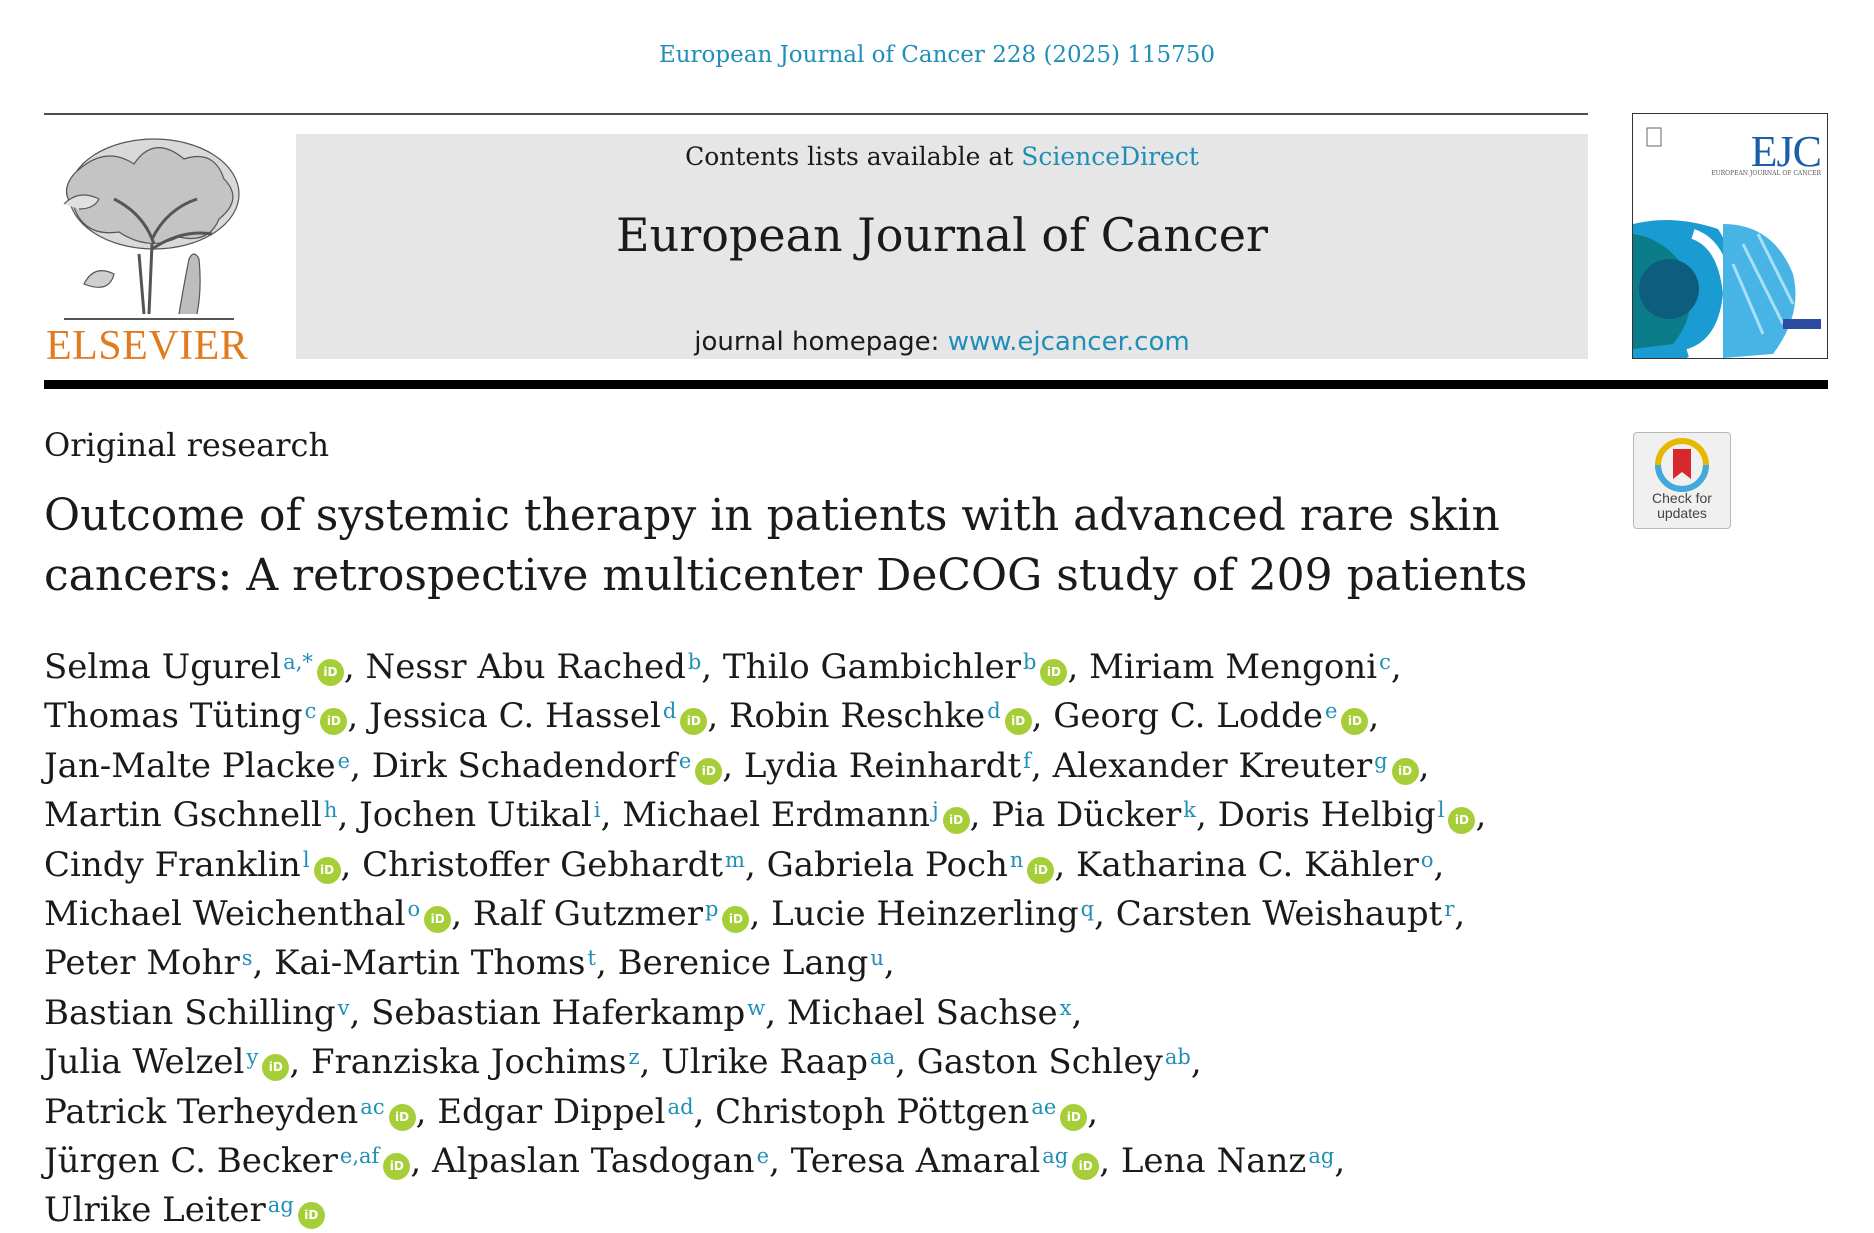  I want to click on author-name: Nessr Abu Rached, so click(525, 667).